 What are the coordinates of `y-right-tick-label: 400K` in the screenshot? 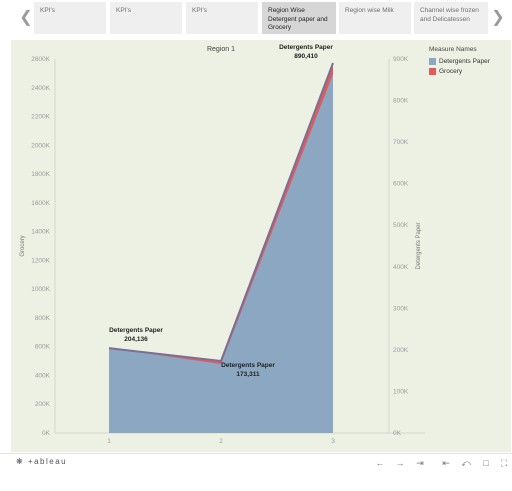 It's located at (401, 267).